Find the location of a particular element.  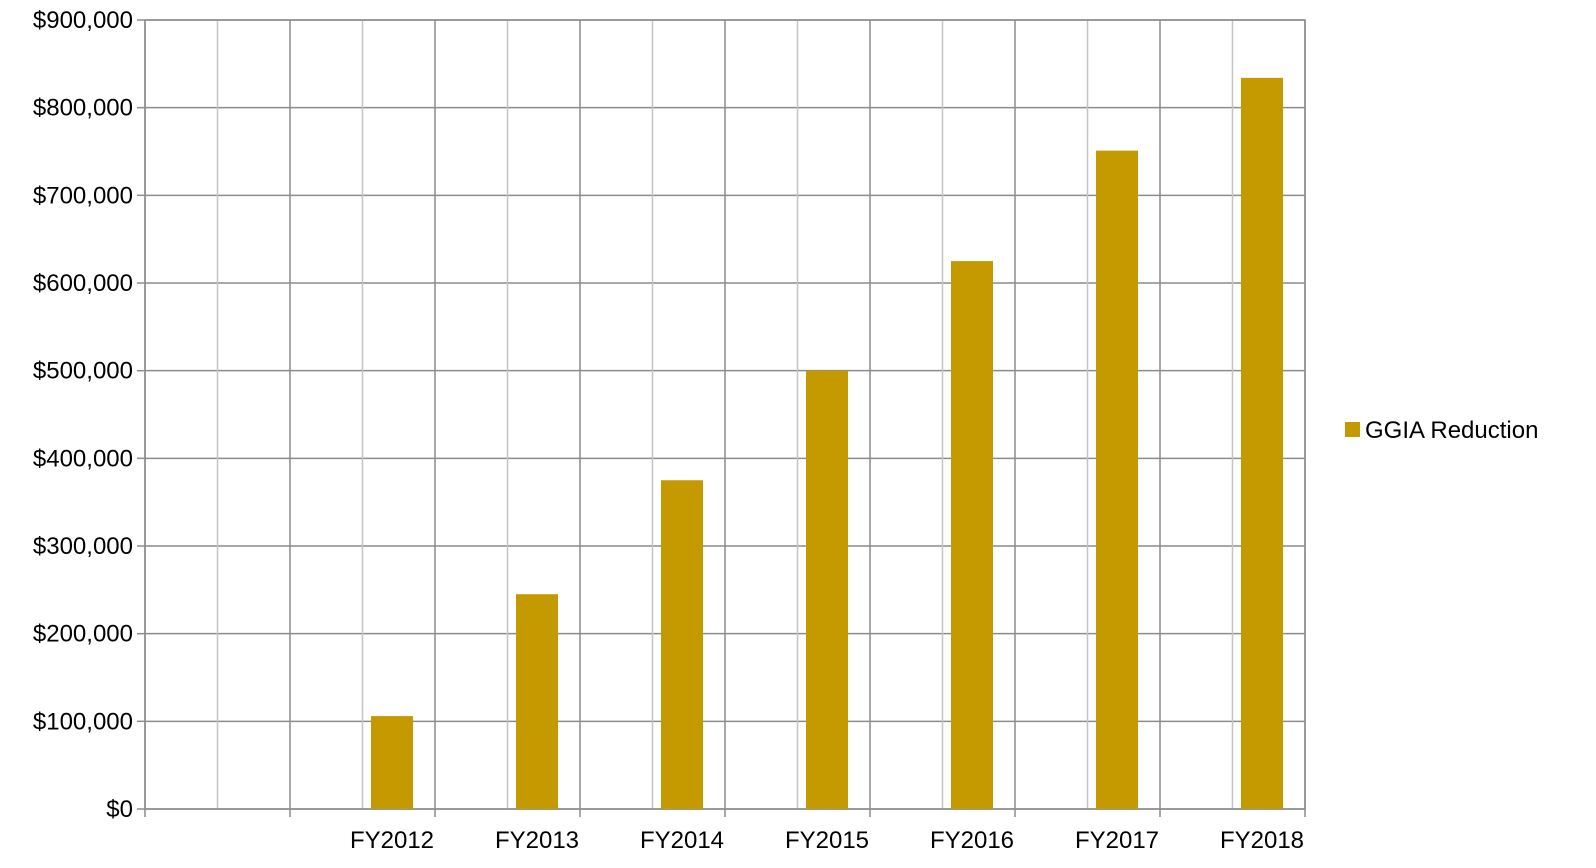

x-tick-label: FY2014 is located at coordinates (682, 840).